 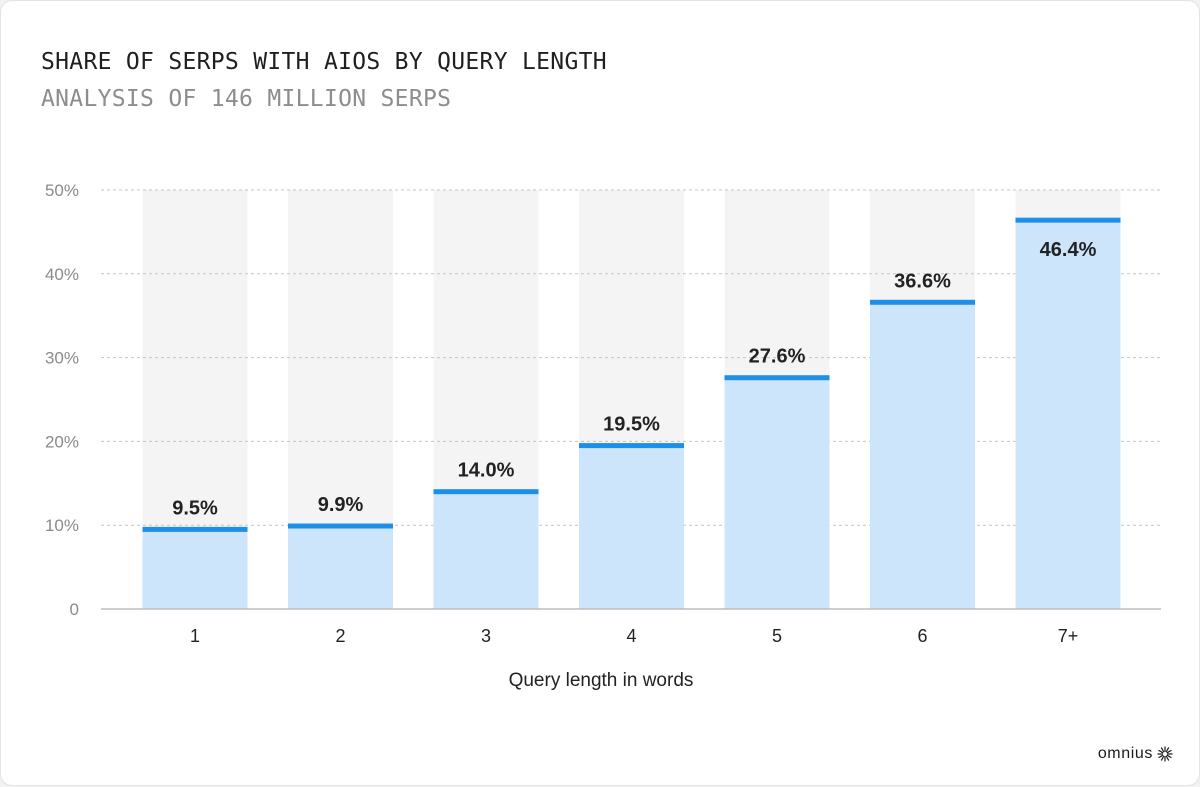 I want to click on x-axis-ticks: 1 2 3 4 5 6 7+, so click(x=634, y=636).